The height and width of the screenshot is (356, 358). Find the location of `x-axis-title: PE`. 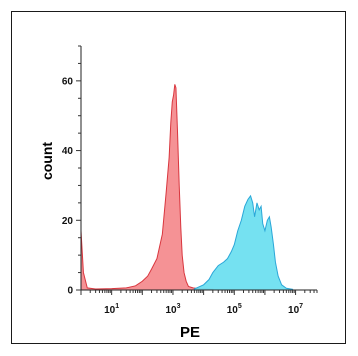

x-axis-title: PE is located at coordinates (190, 332).